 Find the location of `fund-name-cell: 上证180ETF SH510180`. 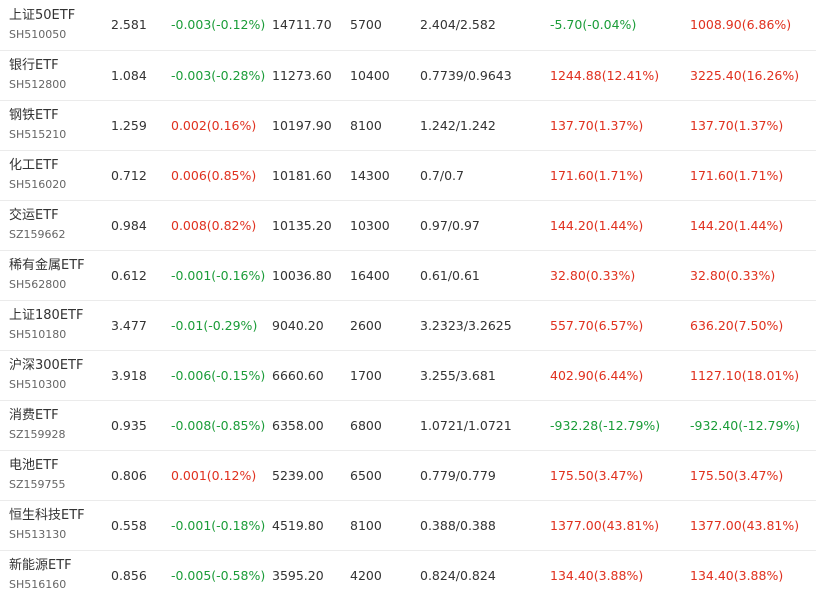

fund-name-cell: 上证180ETF SH510180 is located at coordinates (55, 325).